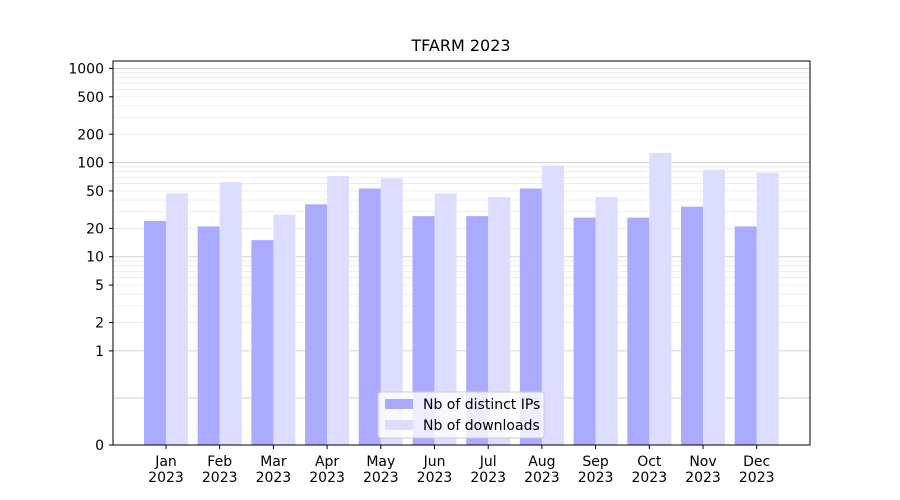 Image resolution: width=900 pixels, height=500 pixels. I want to click on y-tick-label: 1, so click(99, 352).